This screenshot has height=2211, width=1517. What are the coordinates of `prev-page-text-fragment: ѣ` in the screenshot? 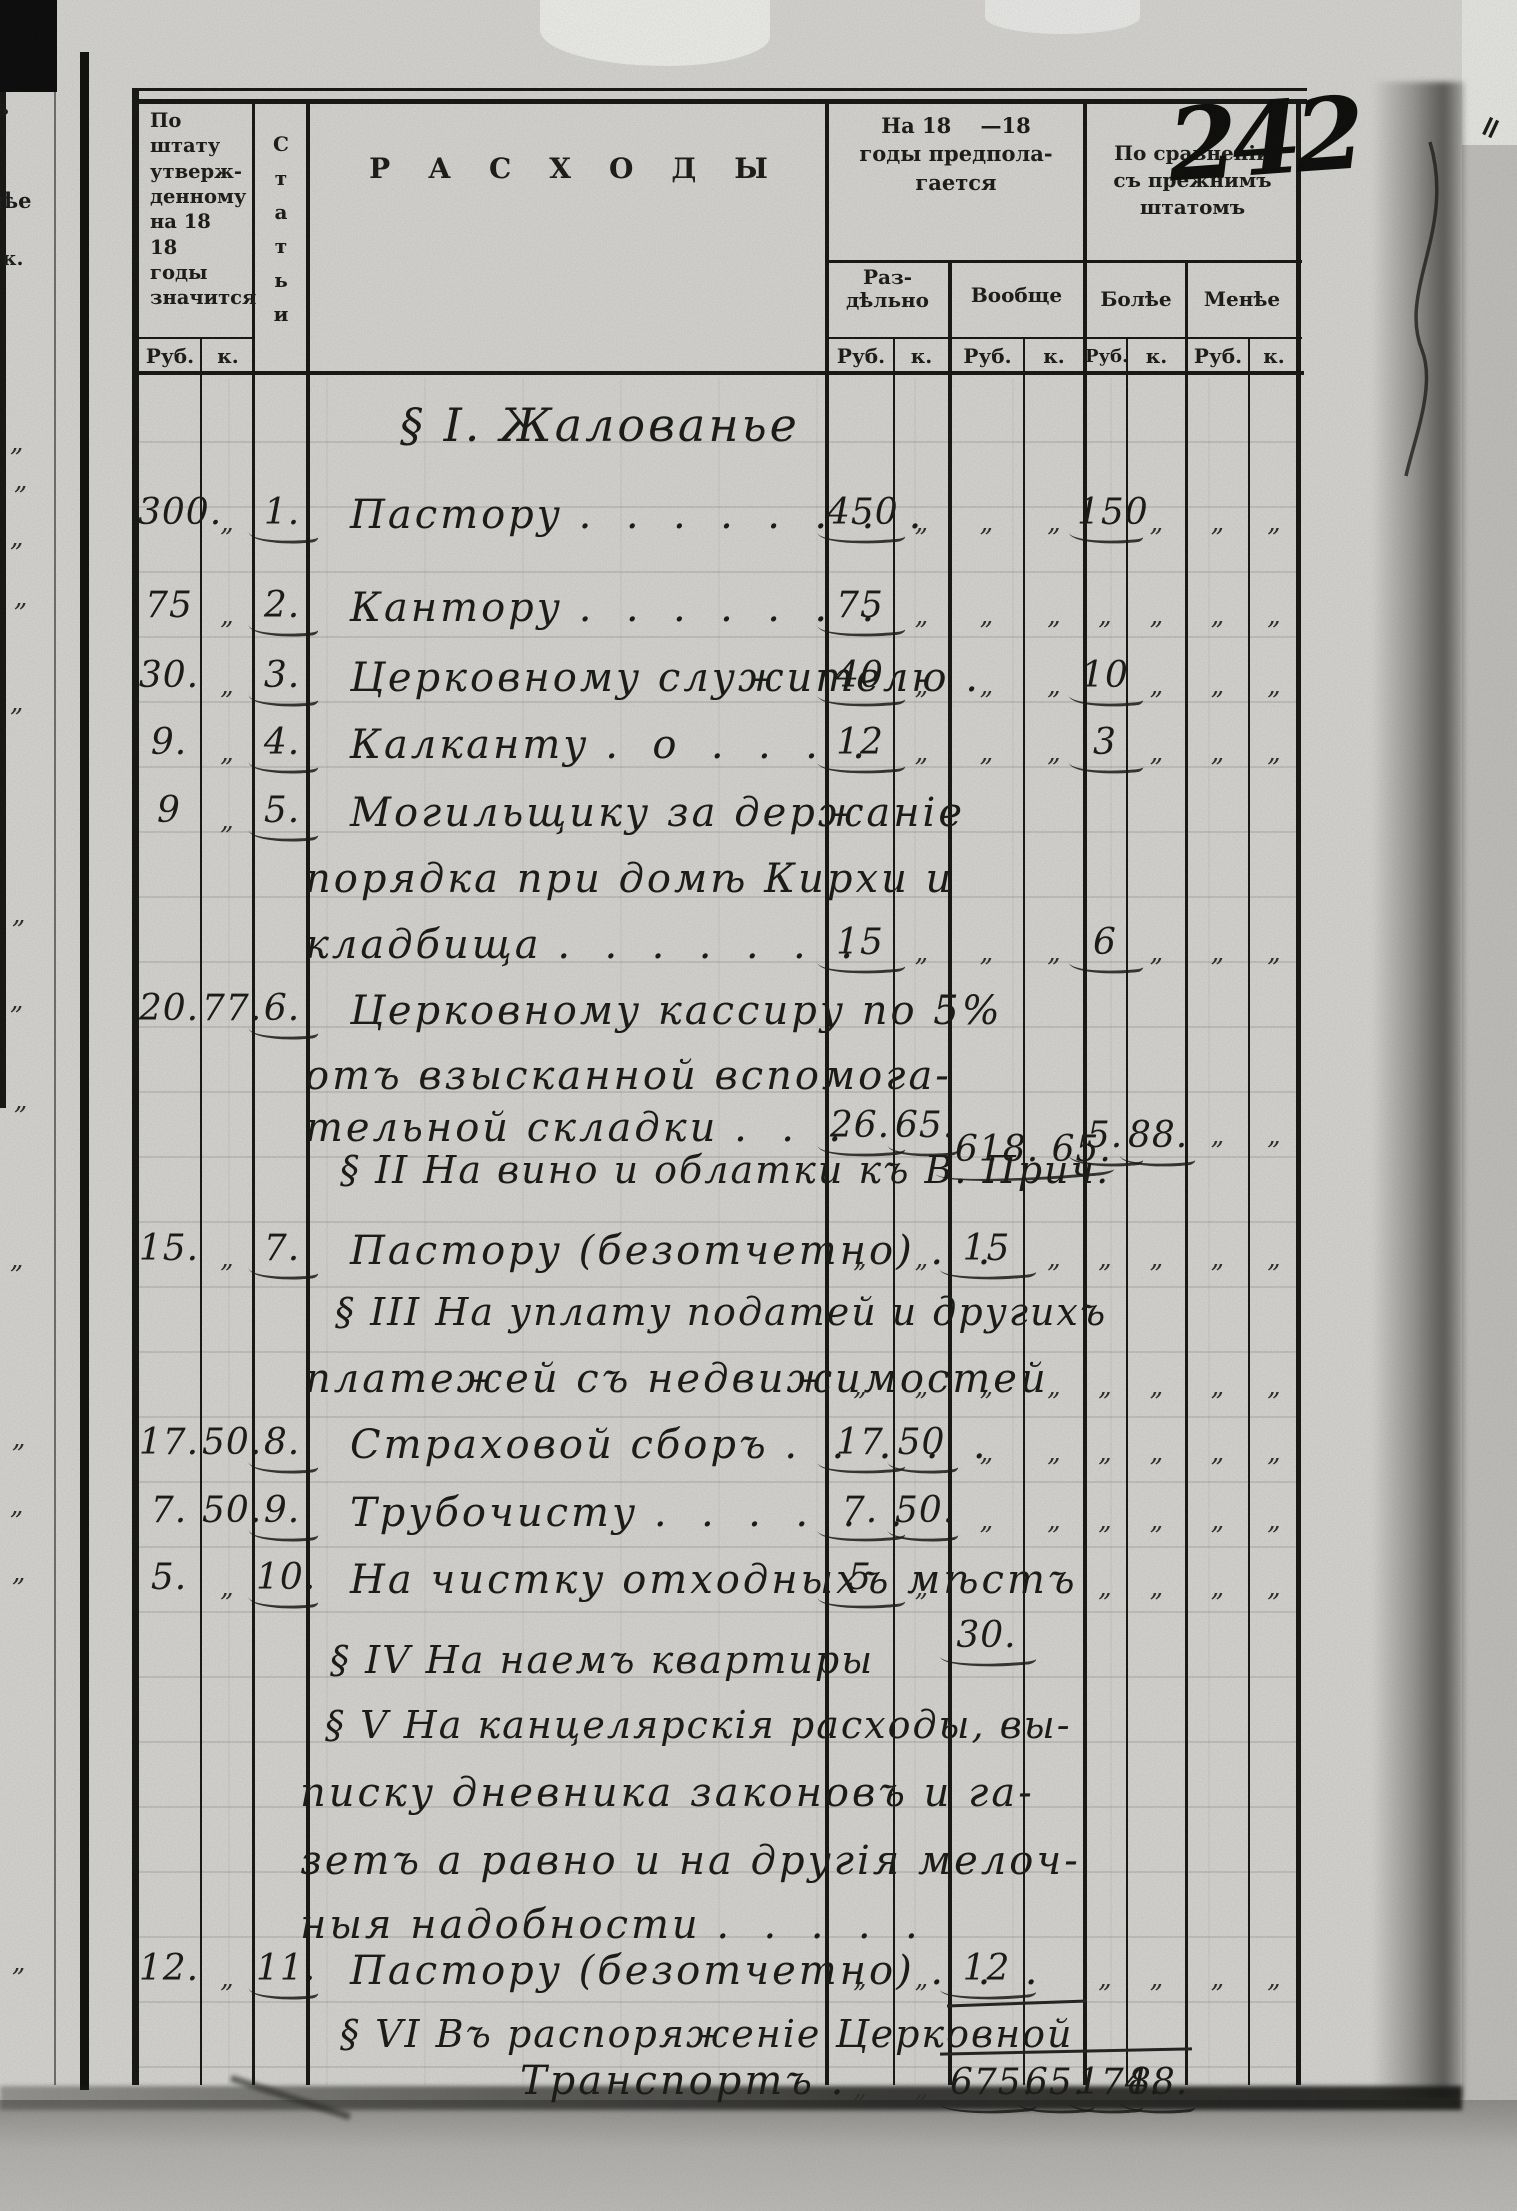 It's located at (4, 107).